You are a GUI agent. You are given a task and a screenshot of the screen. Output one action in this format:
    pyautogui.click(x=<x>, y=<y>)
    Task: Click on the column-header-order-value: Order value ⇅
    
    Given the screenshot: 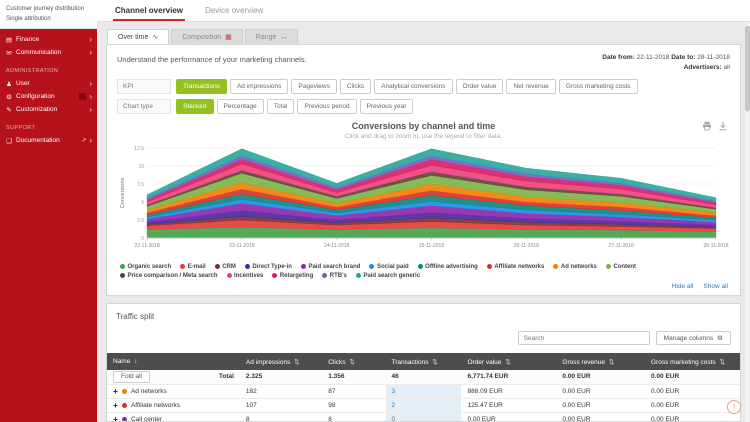 What is the action you would take?
    pyautogui.click(x=509, y=361)
    